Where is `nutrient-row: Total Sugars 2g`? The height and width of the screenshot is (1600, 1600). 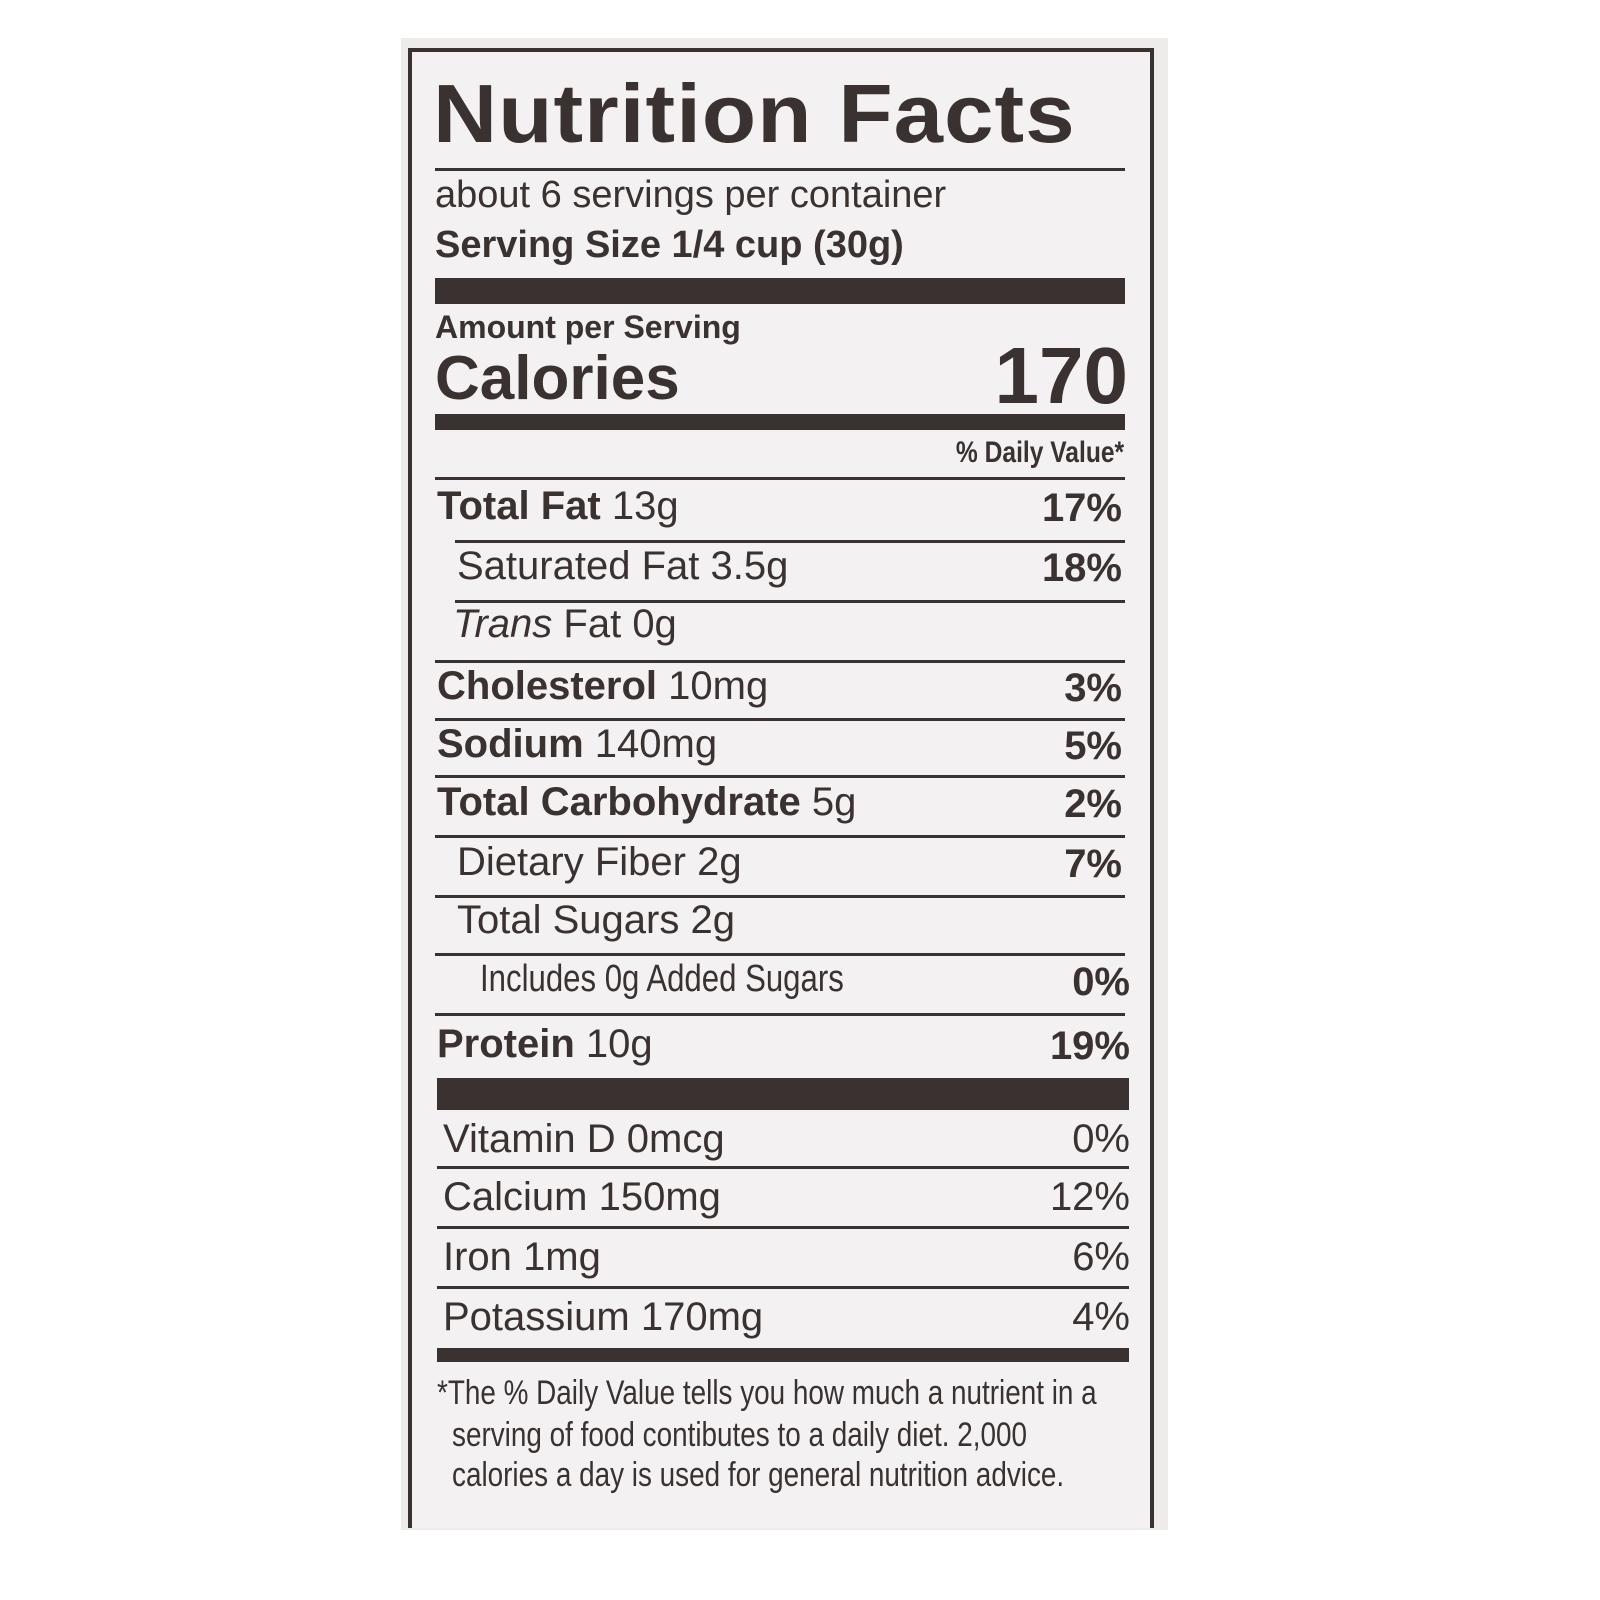 nutrient-row: Total Sugars 2g is located at coordinates (596, 920).